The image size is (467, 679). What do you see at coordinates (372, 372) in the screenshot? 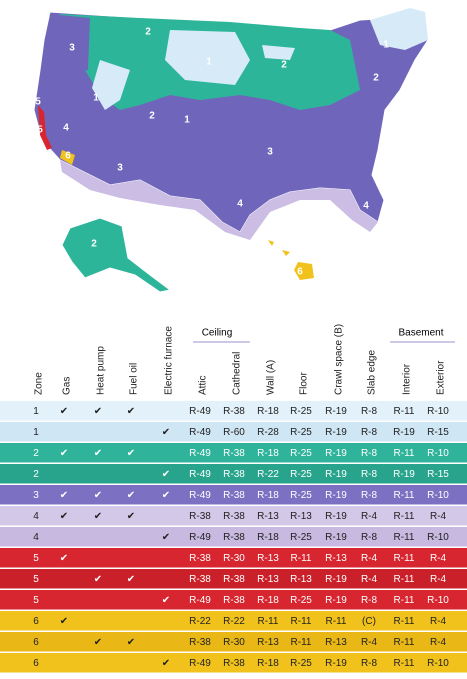
I see `column-header: Slab edge` at bounding box center [372, 372].